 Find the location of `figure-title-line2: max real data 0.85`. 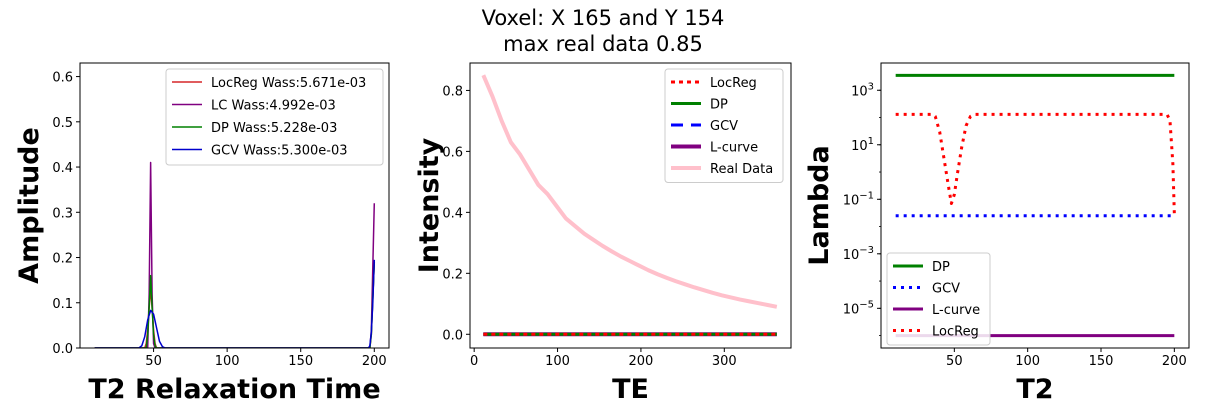

figure-title-line2: max real data 0.85 is located at coordinates (603, 44).